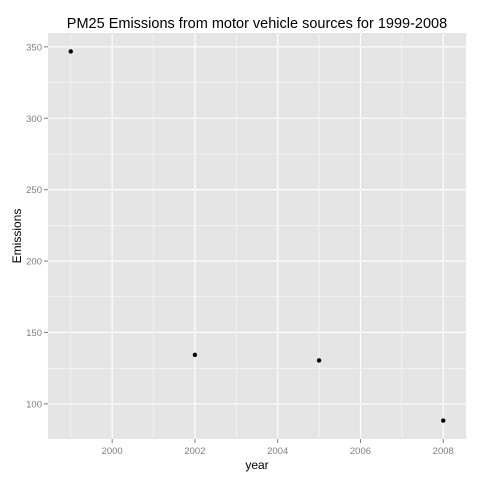  I want to click on x-tick-label: 2002, so click(194, 451).